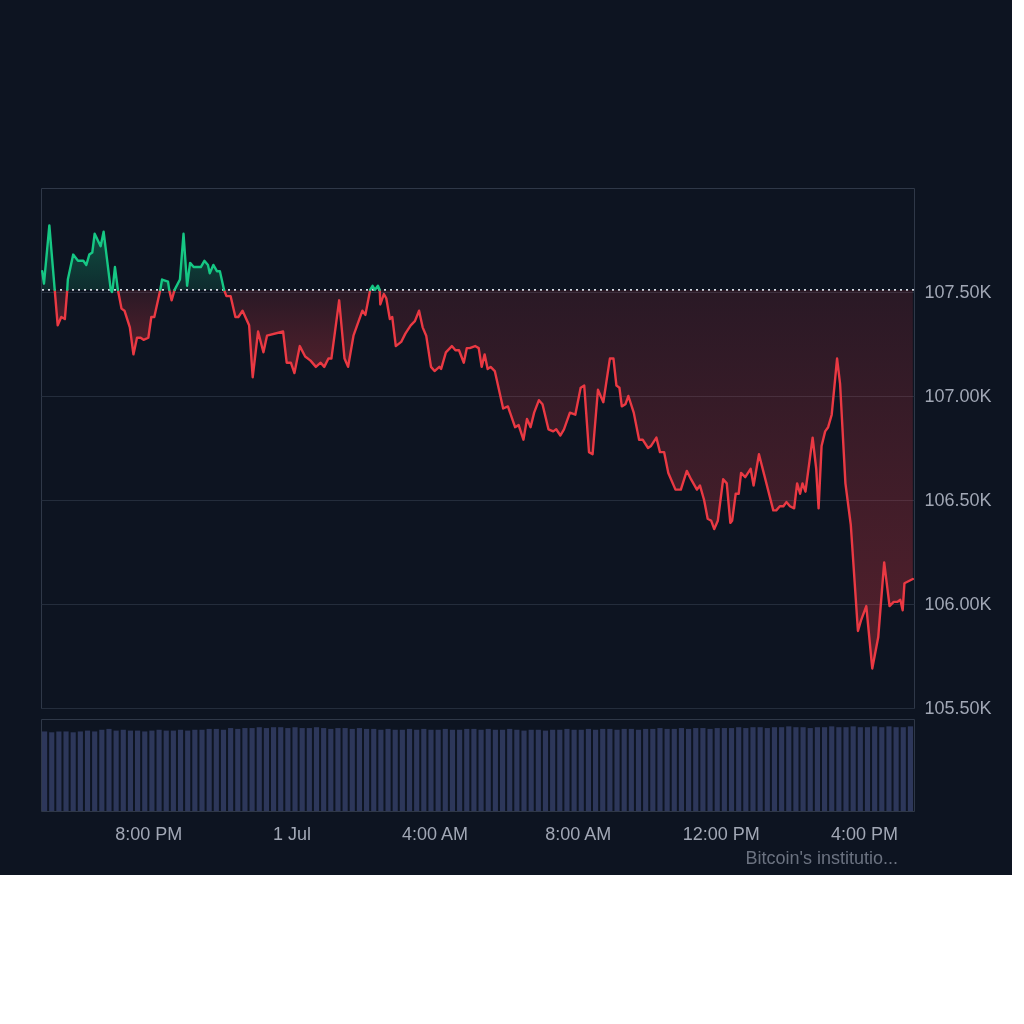 Image resolution: width=1024 pixels, height=1024 pixels. Describe the element at coordinates (958, 603) in the screenshot. I see `y-tick-label: 106.00K` at that location.